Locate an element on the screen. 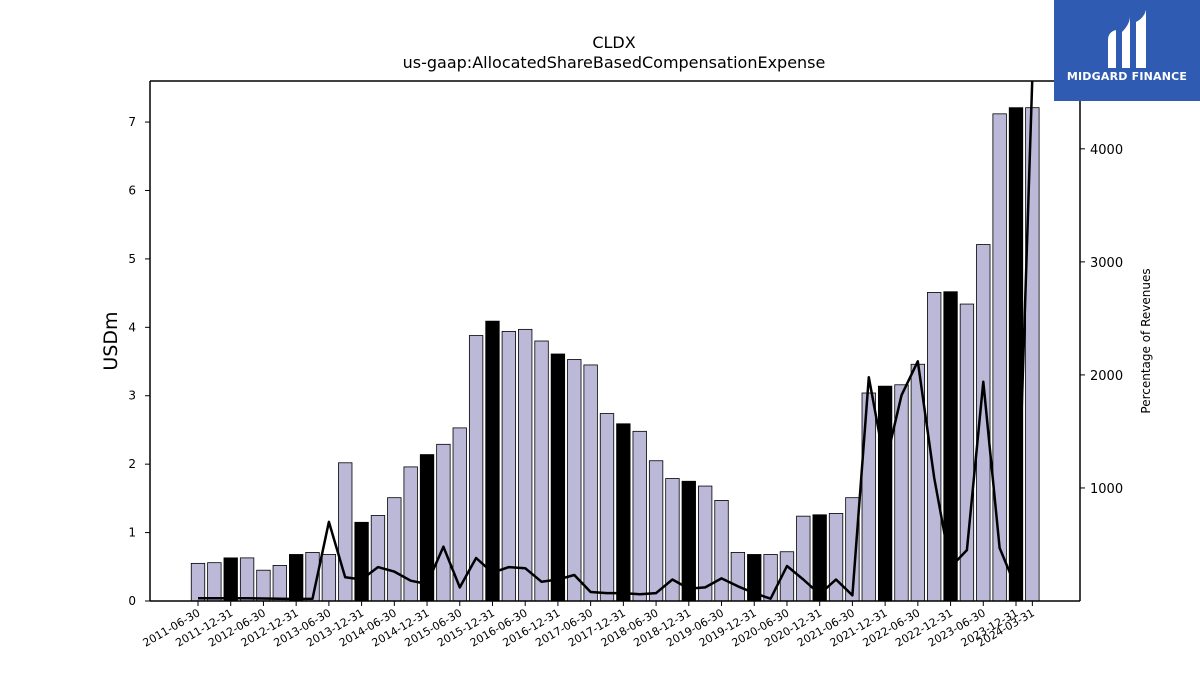  y-tick-label: 0 is located at coordinates (132, 601).